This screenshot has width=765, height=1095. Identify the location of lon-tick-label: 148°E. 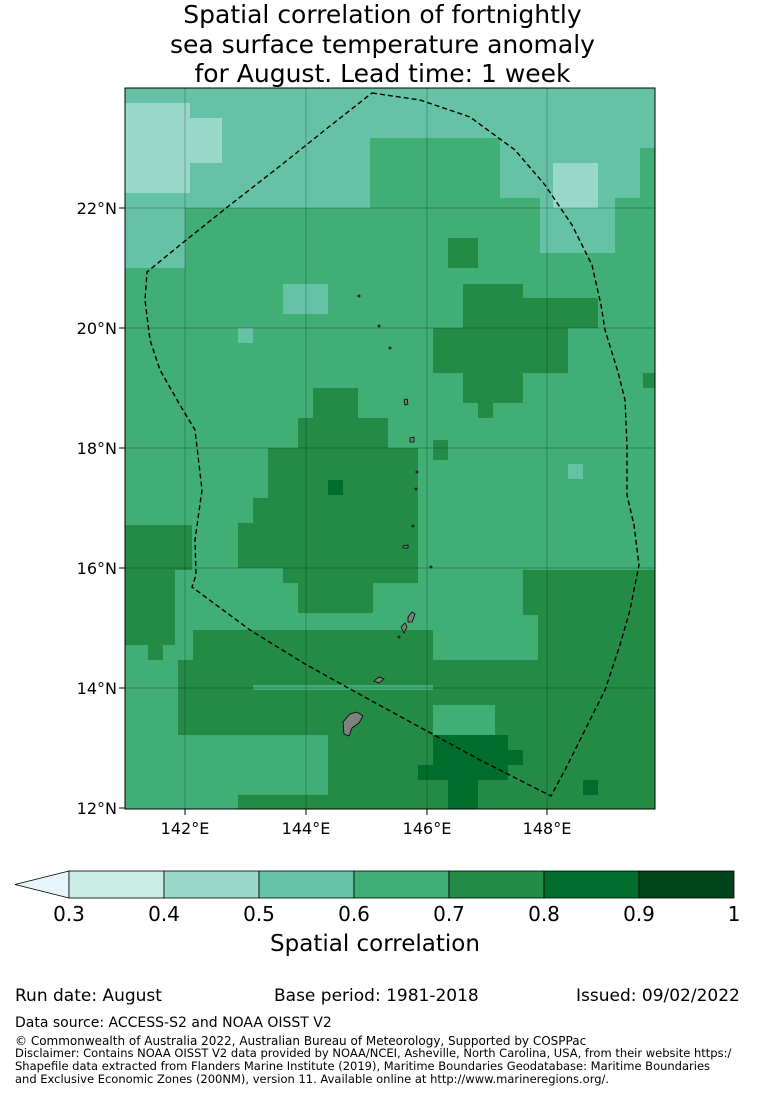
(547, 828).